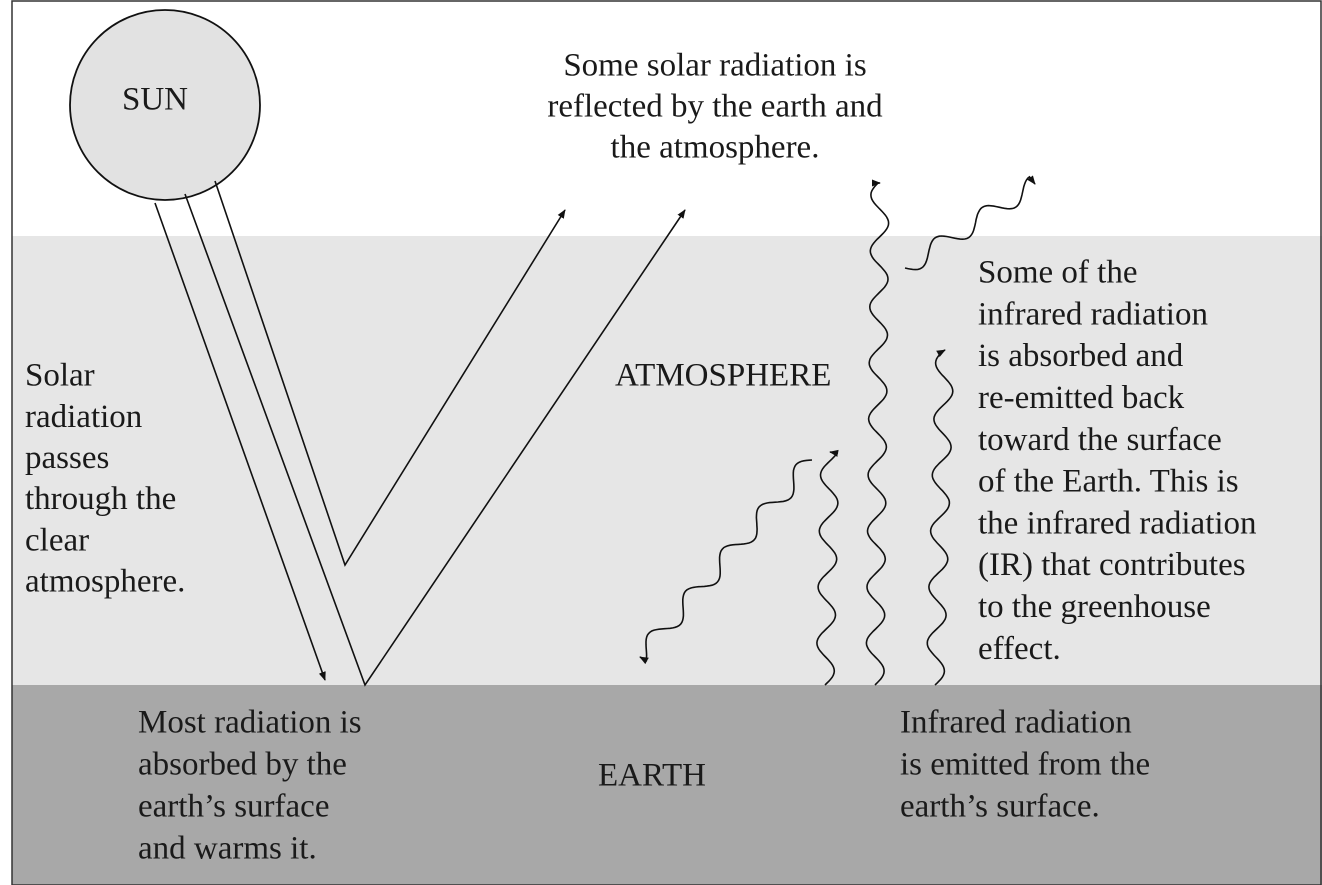 Image resolution: width=1322 pixels, height=885 pixels. I want to click on annotation-line: radiation, so click(83, 417).